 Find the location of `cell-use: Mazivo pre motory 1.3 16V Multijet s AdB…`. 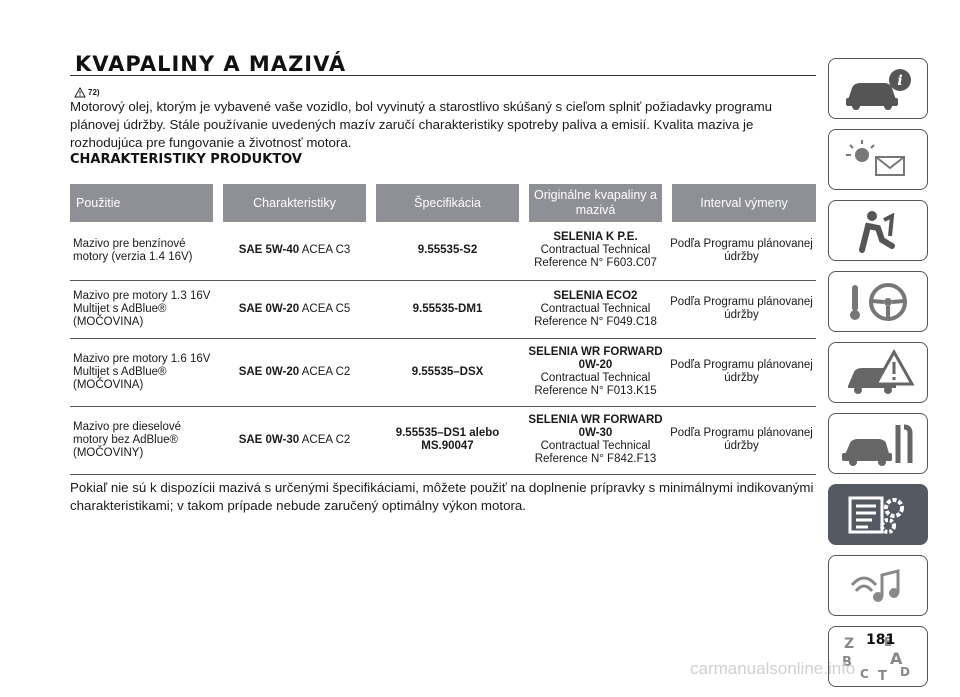

cell-use: Mazivo pre motory 1.3 16V Multijet s AdB… is located at coordinates (144, 308).